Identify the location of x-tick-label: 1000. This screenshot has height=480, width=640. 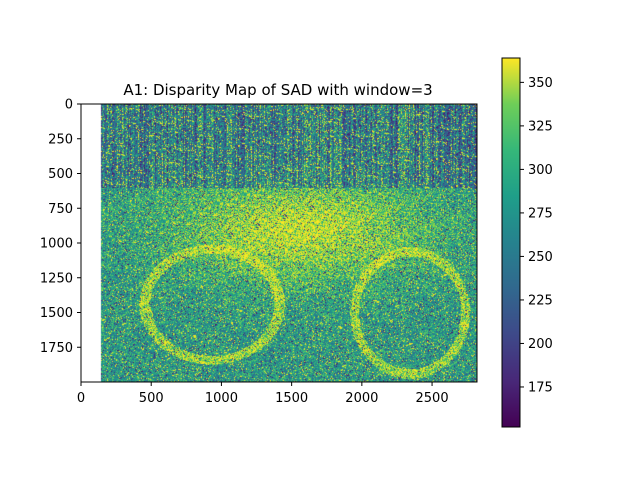
(221, 398).